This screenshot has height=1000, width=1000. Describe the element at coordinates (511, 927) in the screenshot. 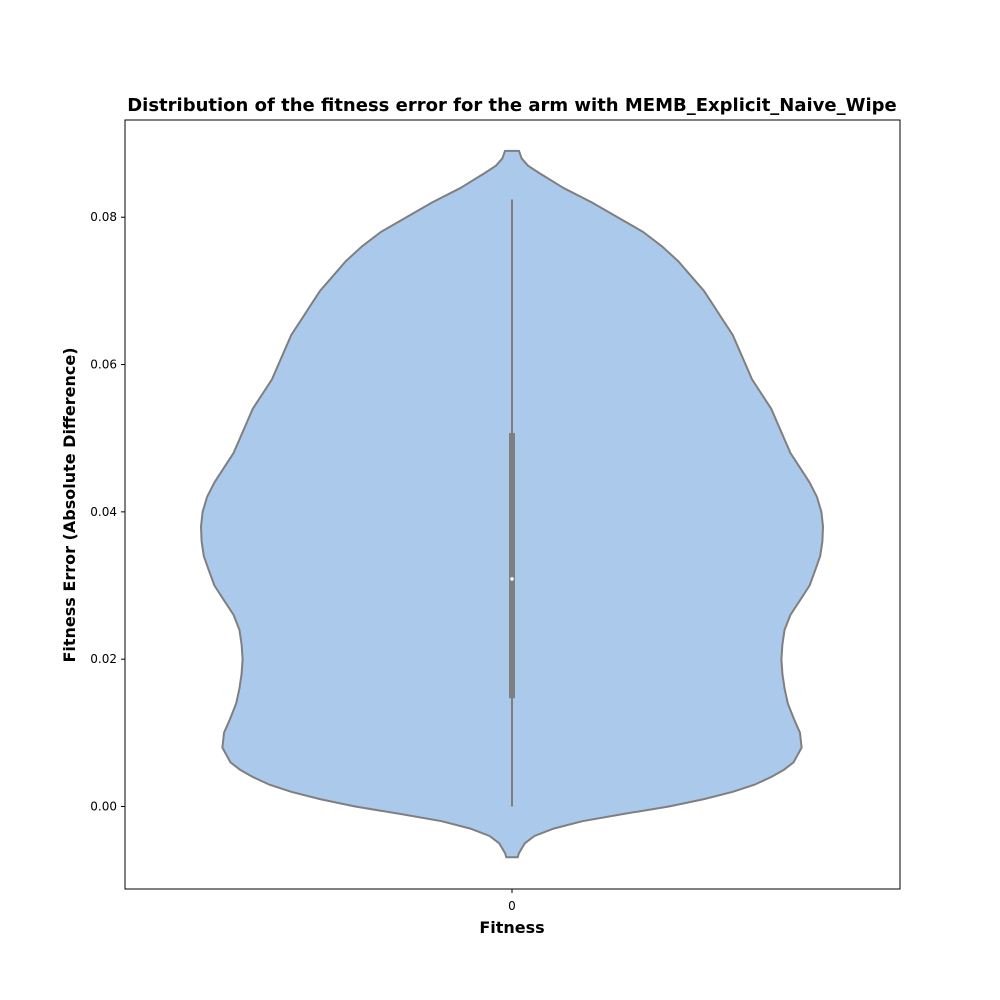

I see `x-axis-label: Fitness` at that location.